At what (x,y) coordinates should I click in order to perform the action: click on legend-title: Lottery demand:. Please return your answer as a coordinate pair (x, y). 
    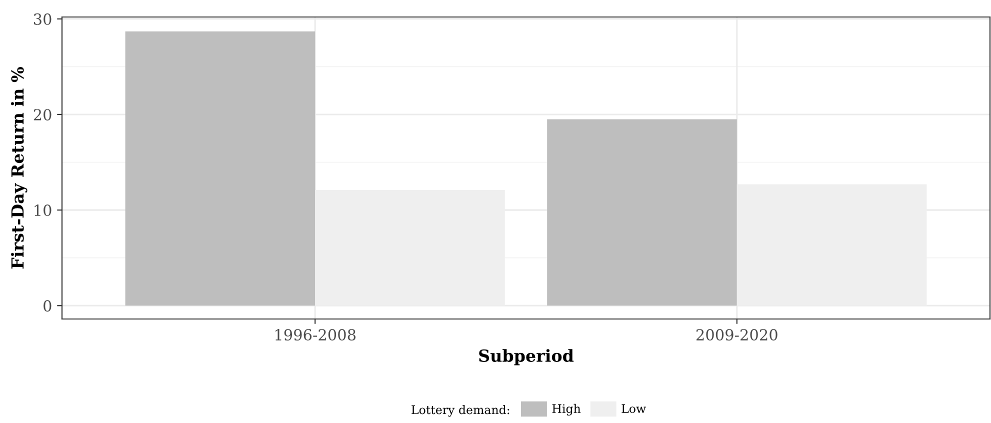
    Looking at the image, I should click on (461, 411).